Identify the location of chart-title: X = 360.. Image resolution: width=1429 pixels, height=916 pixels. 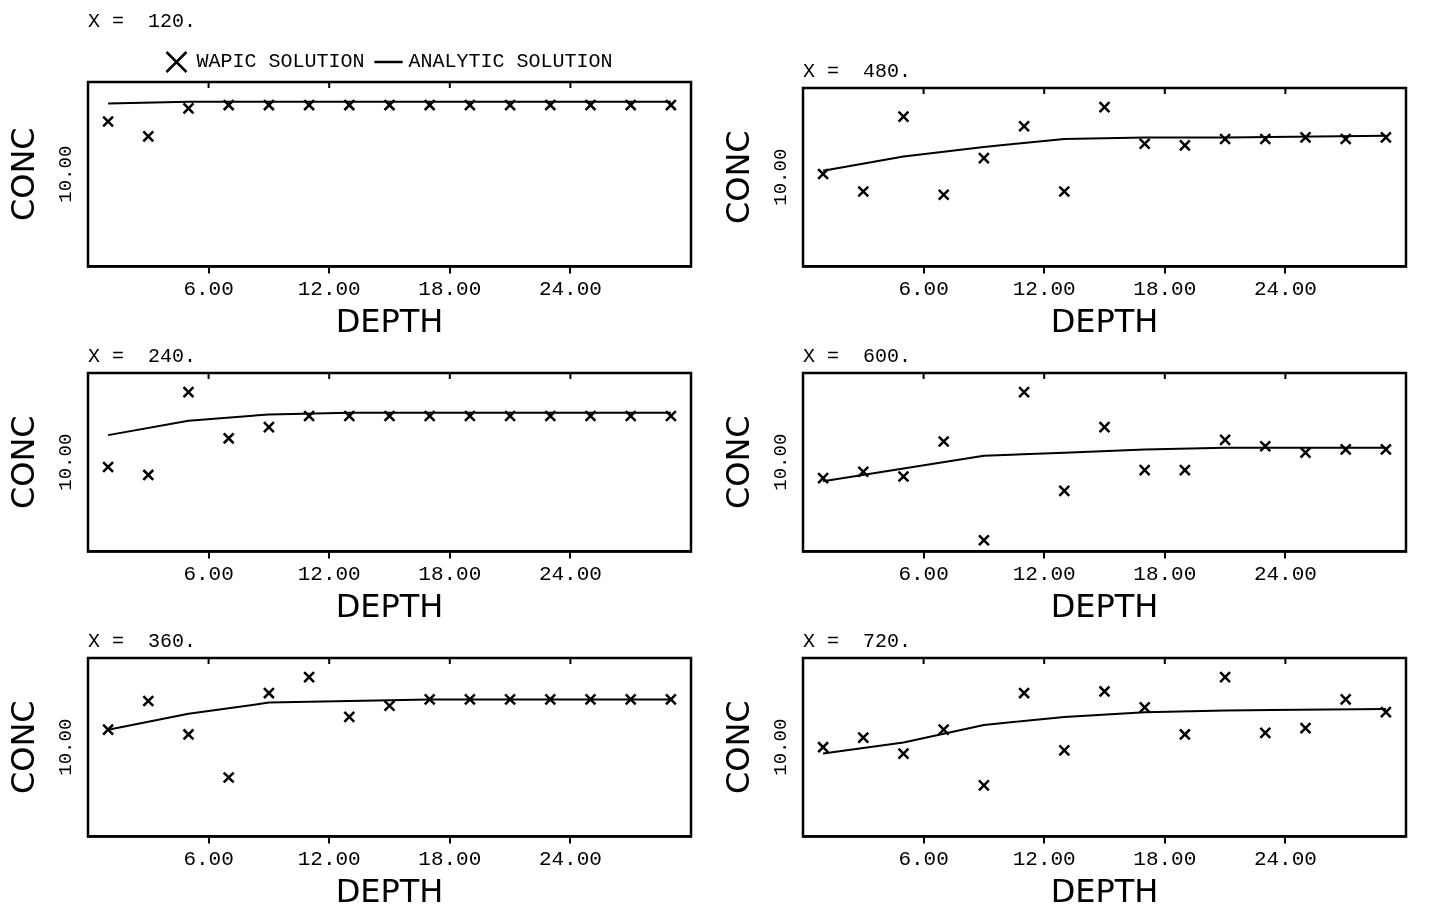
(142, 642).